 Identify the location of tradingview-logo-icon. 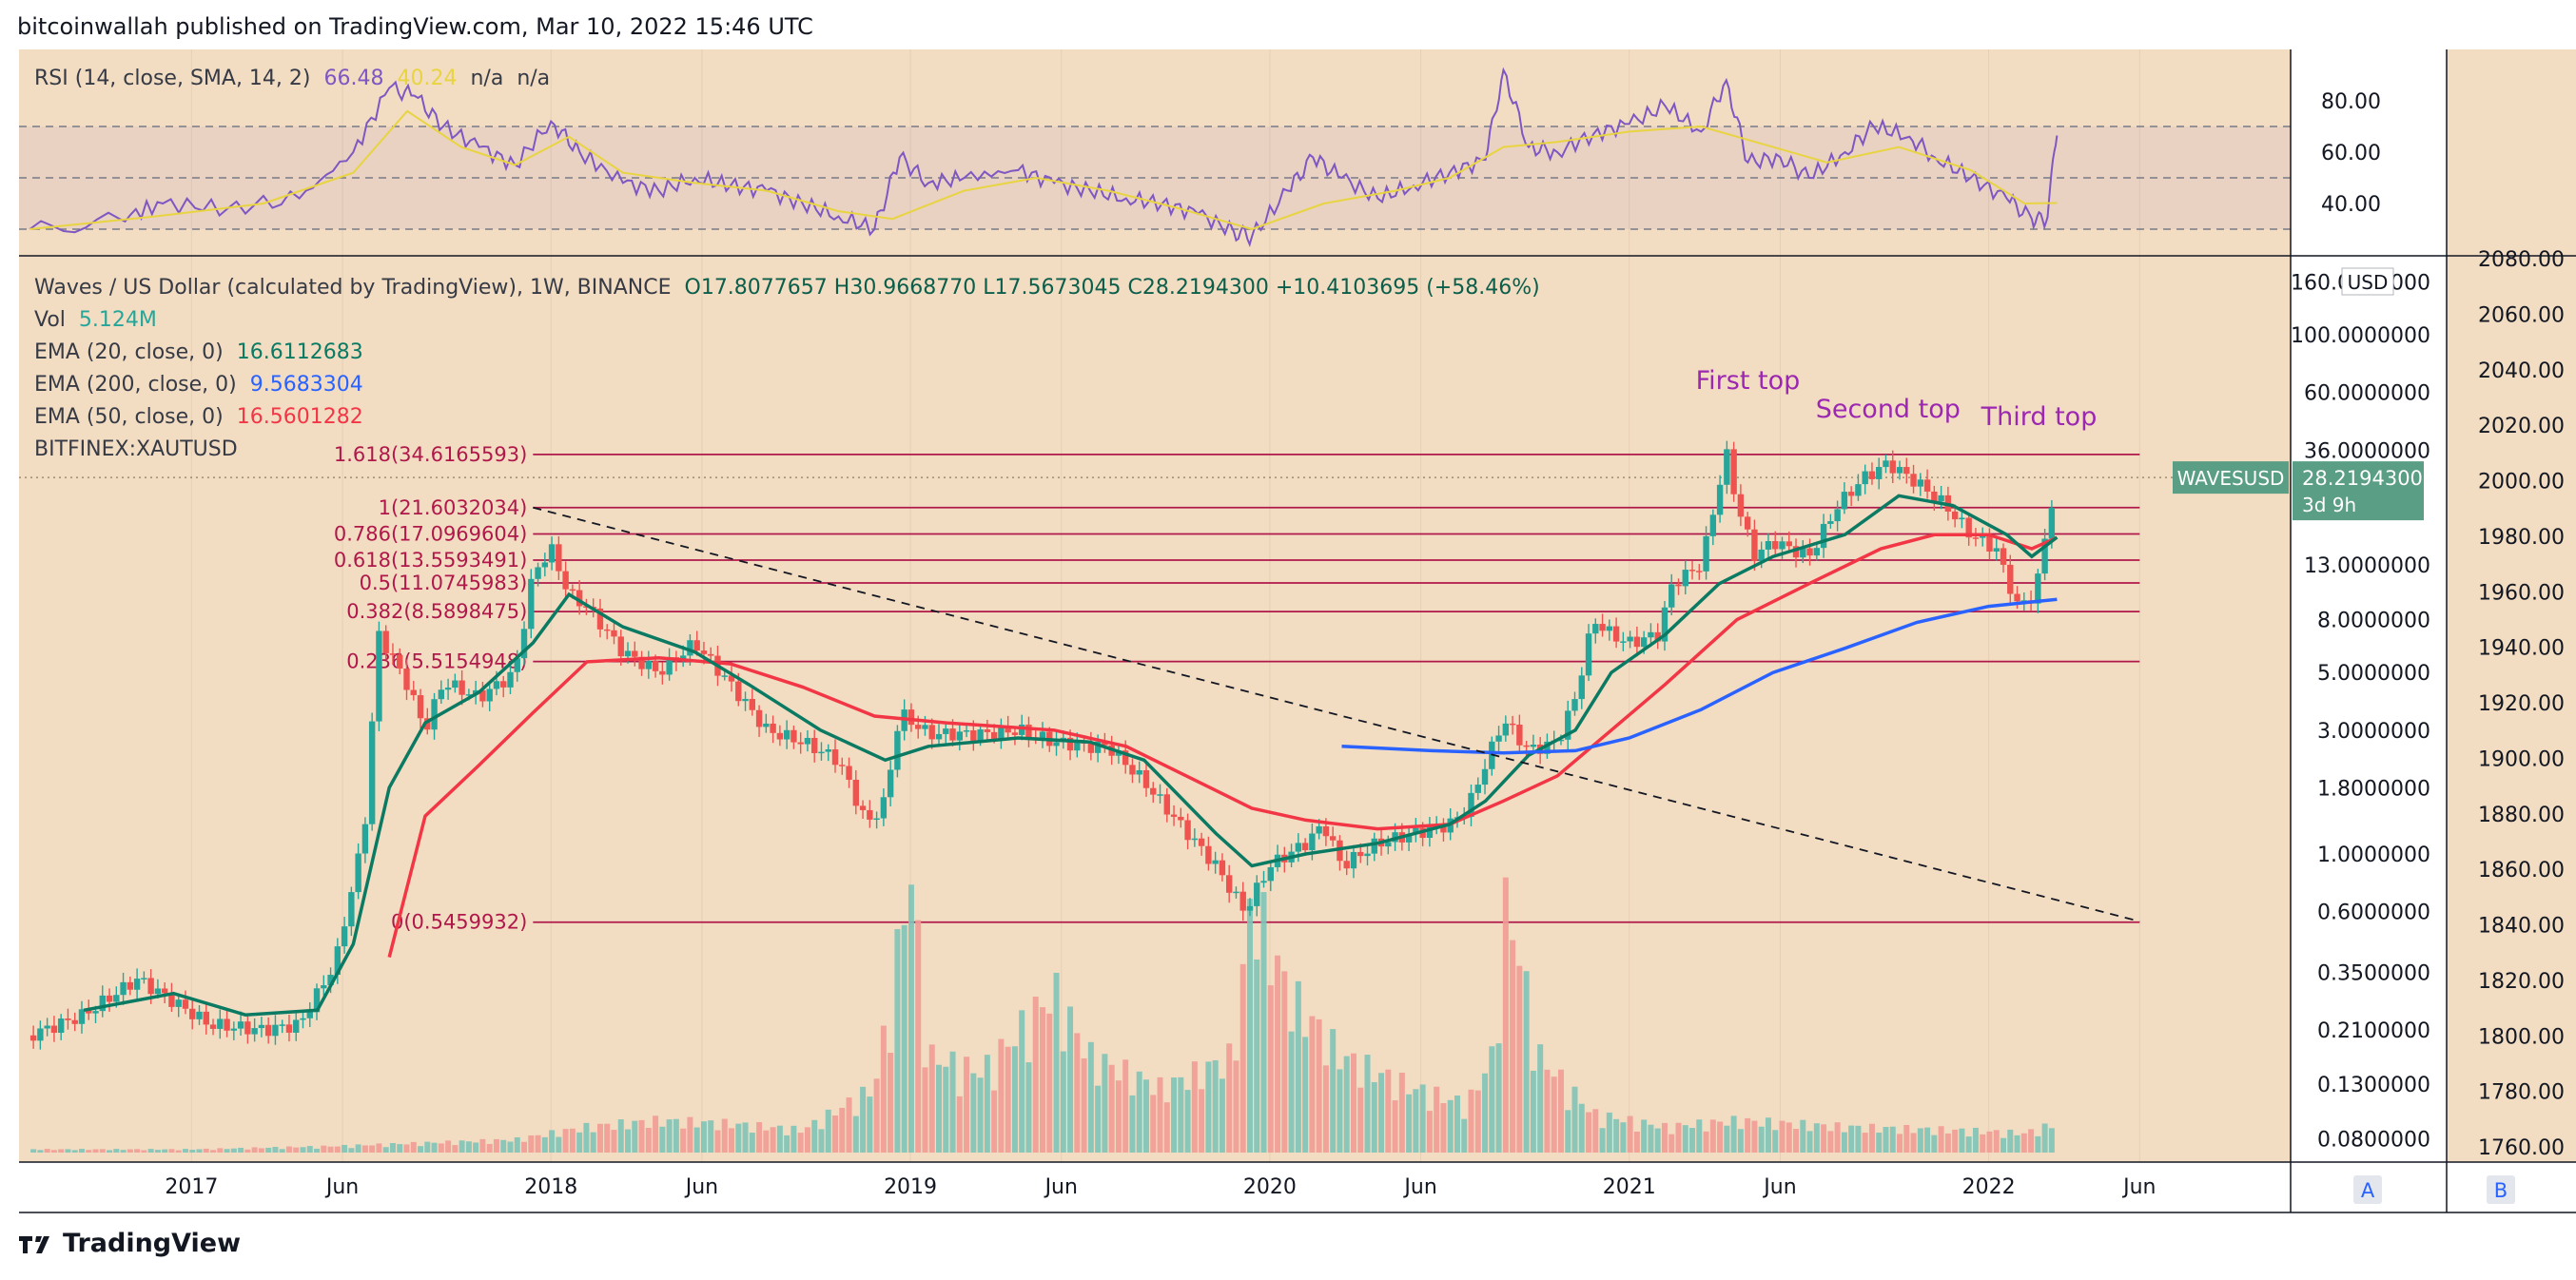
(34, 1244).